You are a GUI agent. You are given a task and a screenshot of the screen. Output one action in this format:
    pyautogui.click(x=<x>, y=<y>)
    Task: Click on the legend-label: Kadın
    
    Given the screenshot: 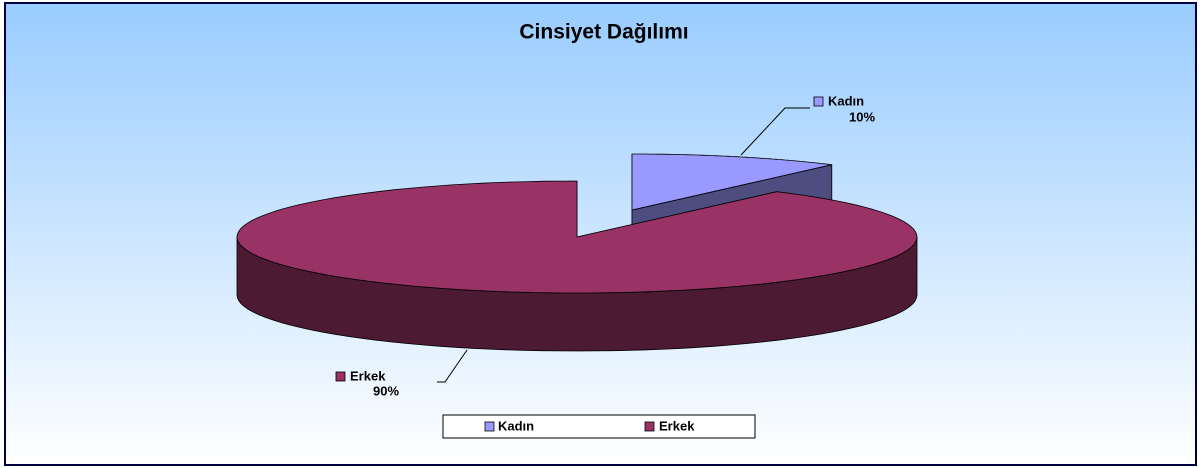 What is the action you would take?
    pyautogui.click(x=516, y=425)
    